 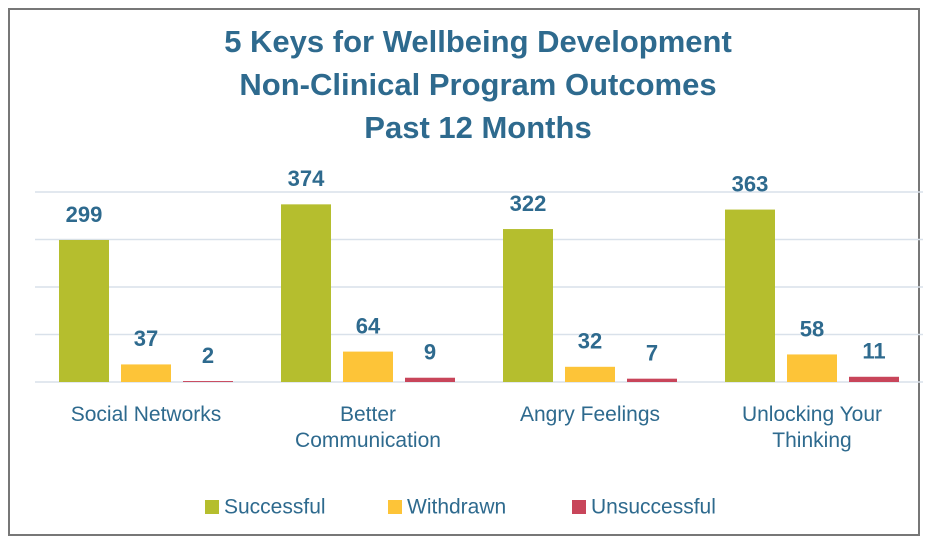 I want to click on legend-label: Successful, so click(x=275, y=507).